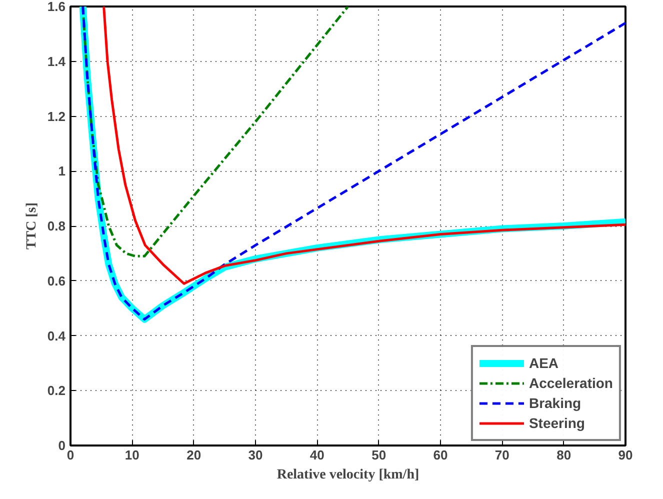 The width and height of the screenshot is (663, 499). I want to click on x-tick-label: 20, so click(194, 455).